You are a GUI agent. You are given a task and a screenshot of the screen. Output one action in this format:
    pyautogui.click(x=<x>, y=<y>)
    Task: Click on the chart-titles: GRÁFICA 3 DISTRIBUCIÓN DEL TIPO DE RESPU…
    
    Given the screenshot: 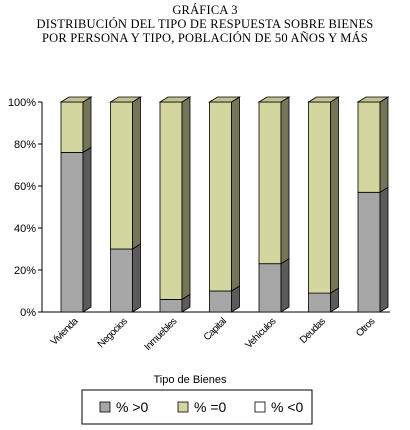 What is the action you would take?
    pyautogui.click(x=205, y=24)
    